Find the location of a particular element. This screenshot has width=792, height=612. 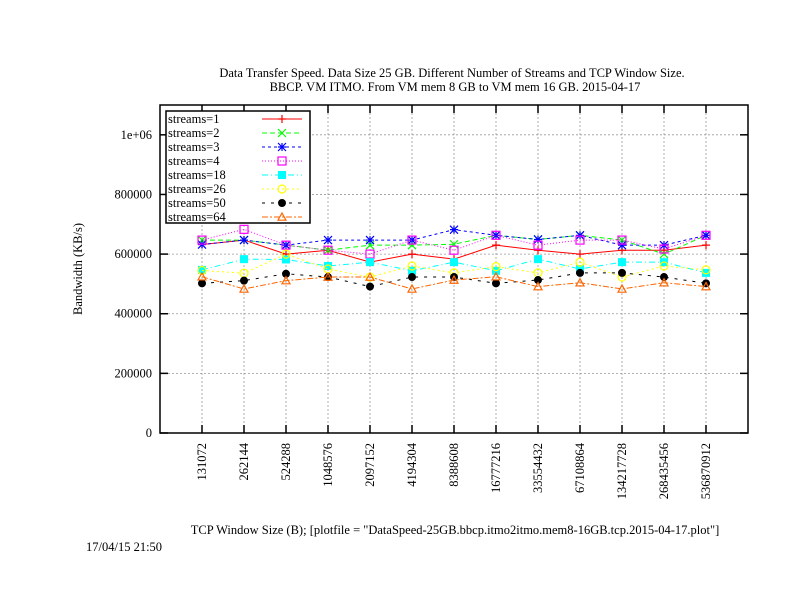

legend-label: streams=64 is located at coordinates (197, 217).